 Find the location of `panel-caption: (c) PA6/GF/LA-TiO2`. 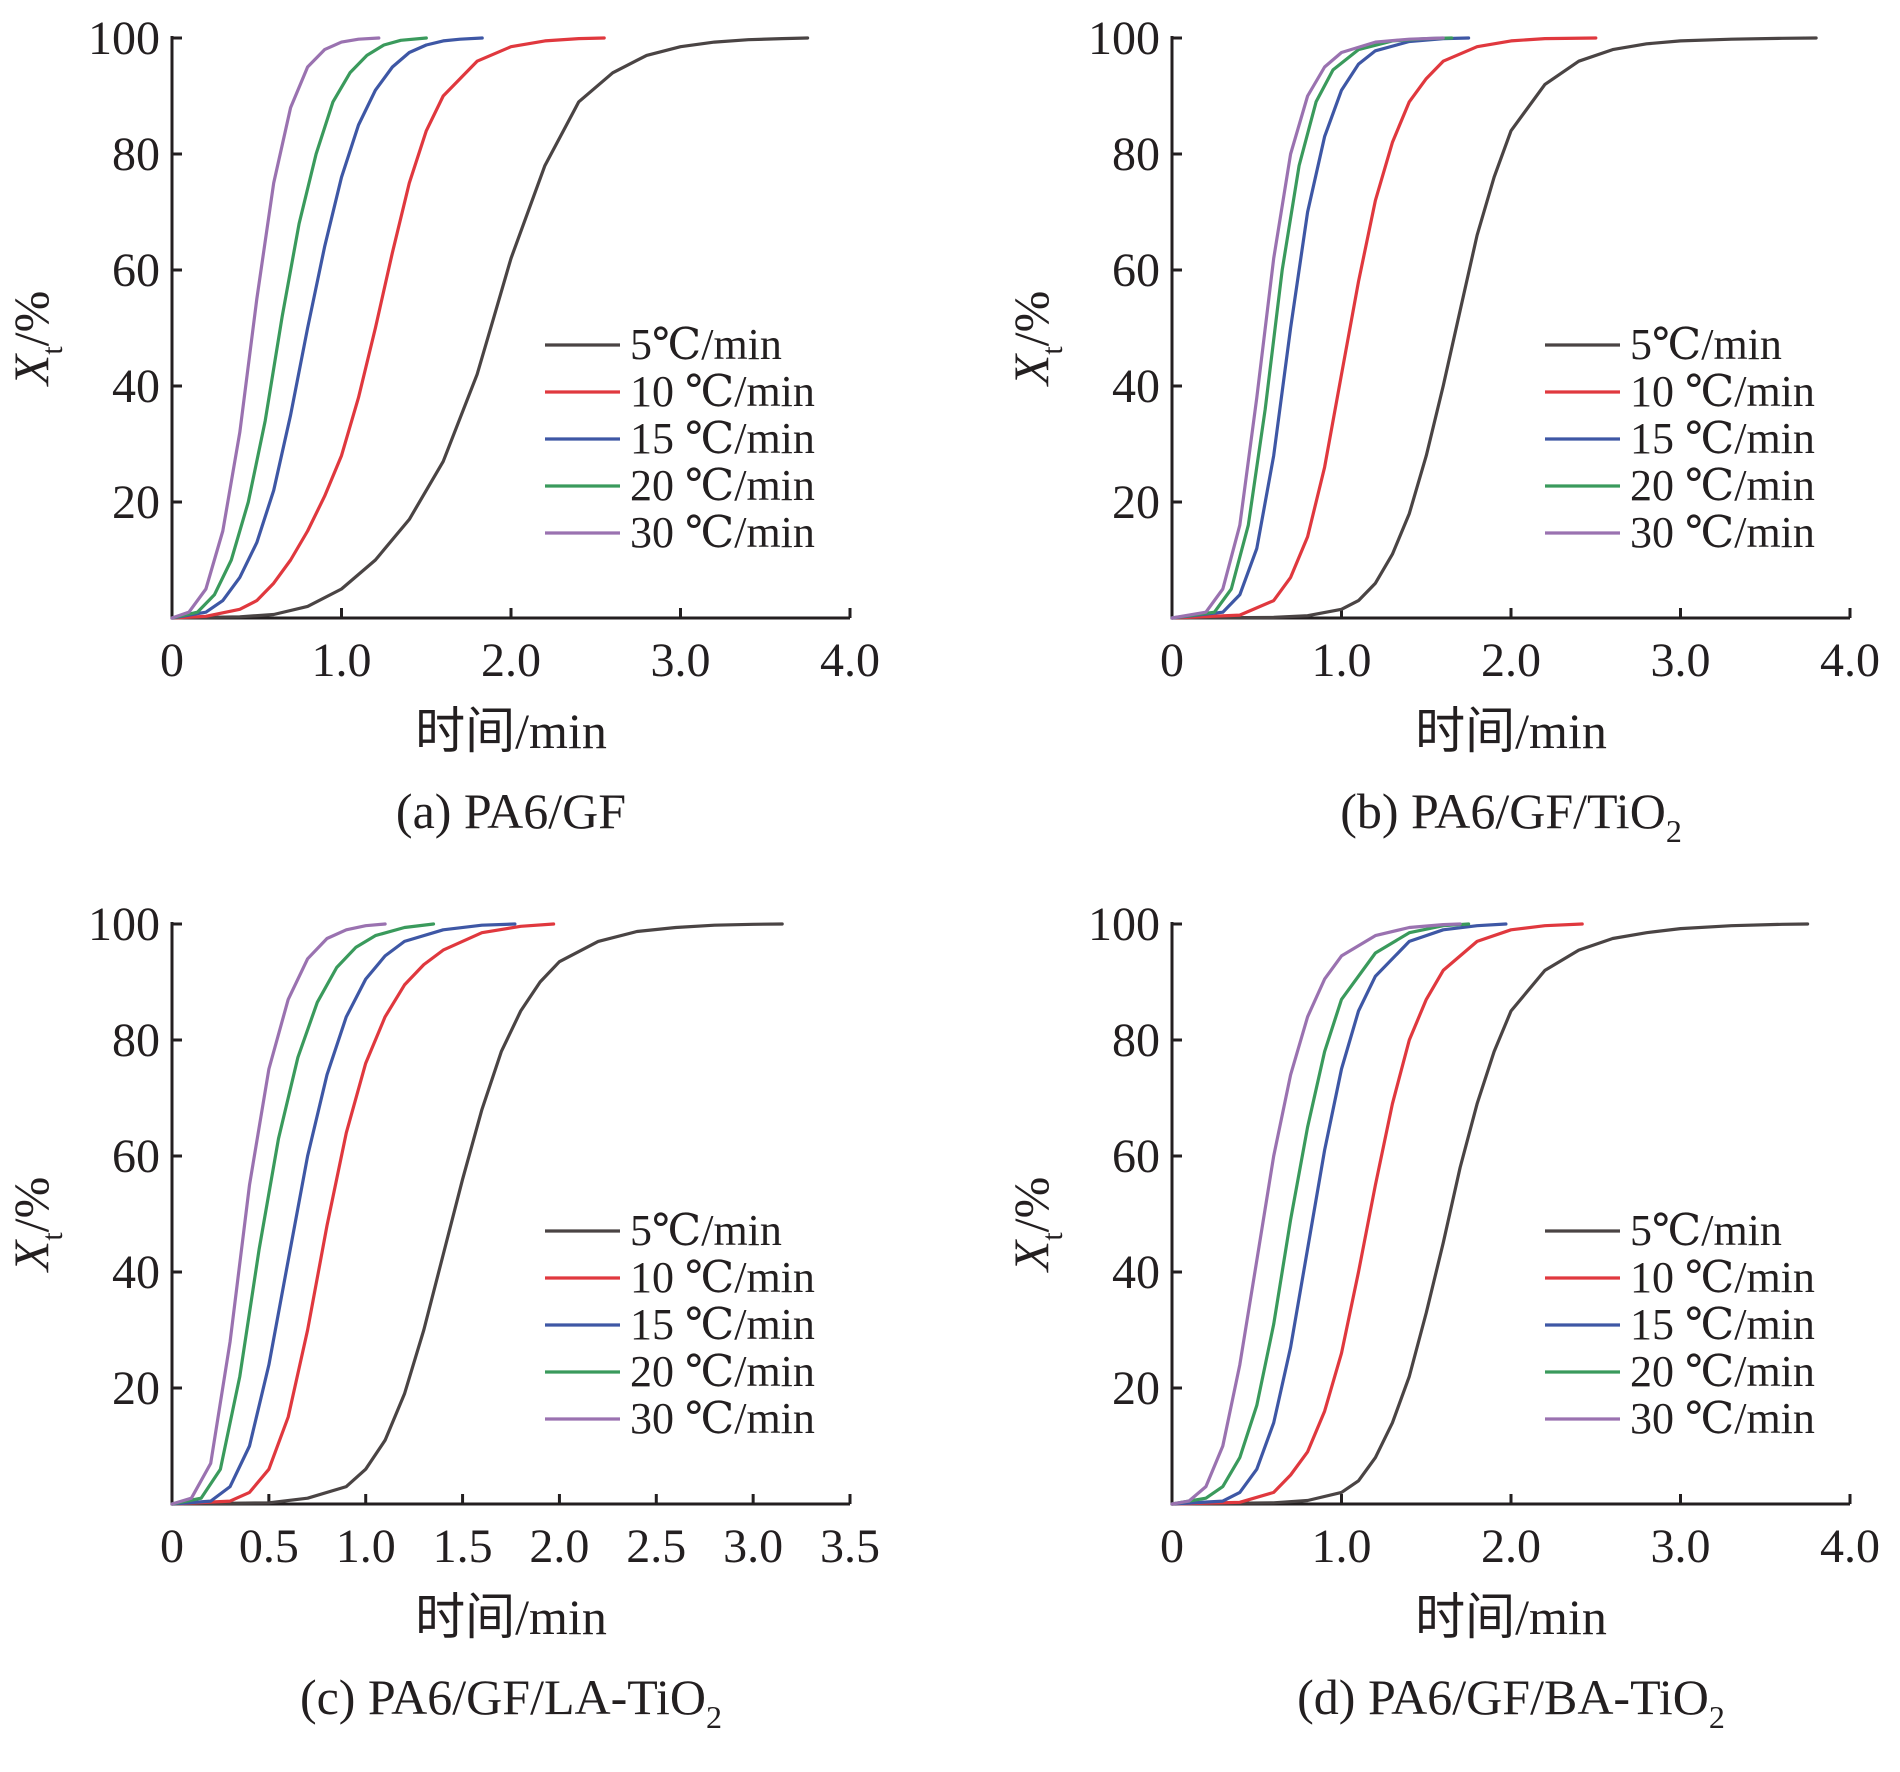

panel-caption: (c) PA6/GF/LA-TiO2 is located at coordinates (511, 1702).